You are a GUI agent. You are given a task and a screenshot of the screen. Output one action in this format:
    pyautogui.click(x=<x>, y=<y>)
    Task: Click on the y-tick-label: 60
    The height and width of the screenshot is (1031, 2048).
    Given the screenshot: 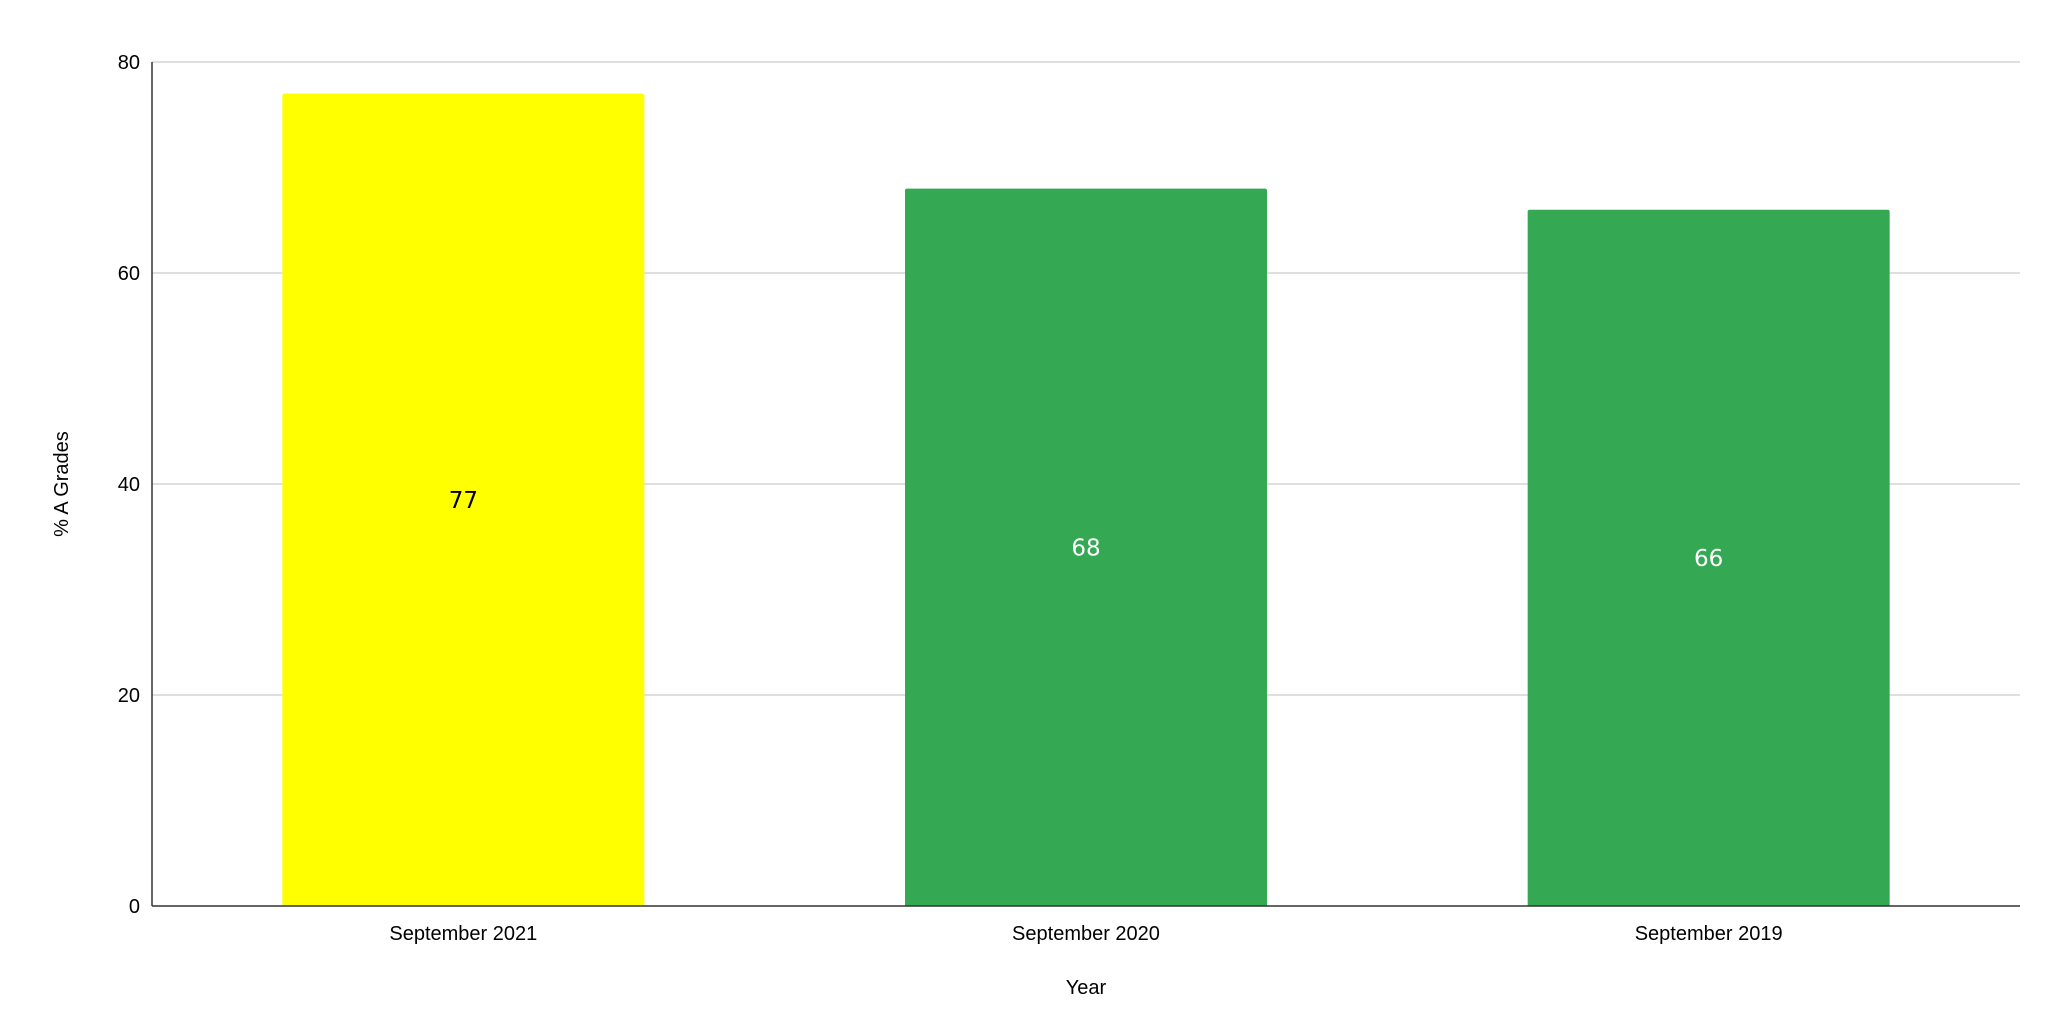 What is the action you would take?
    pyautogui.click(x=129, y=274)
    